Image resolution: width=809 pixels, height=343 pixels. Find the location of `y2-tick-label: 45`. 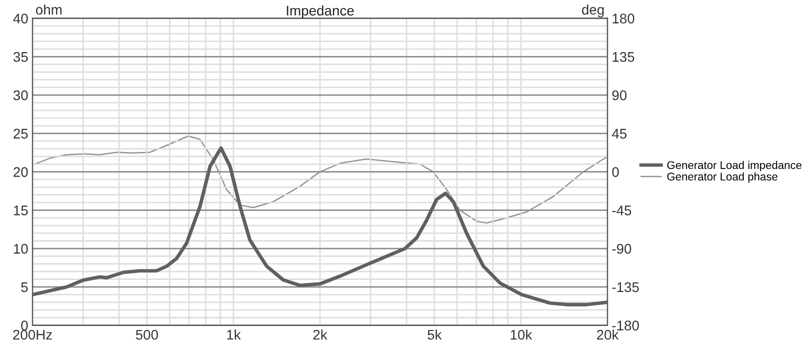

y2-tick-label: 45 is located at coordinates (619, 133).